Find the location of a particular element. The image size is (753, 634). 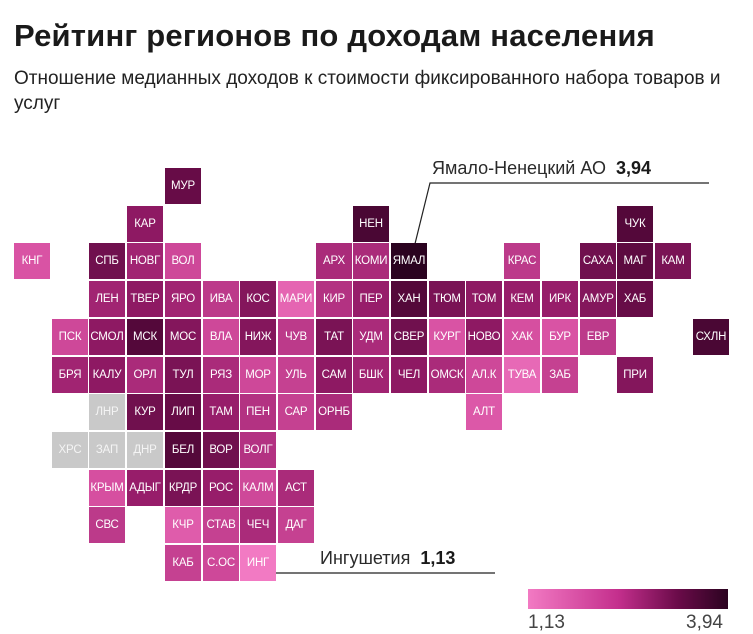

region-tile-каб: КАБ is located at coordinates (183, 563).